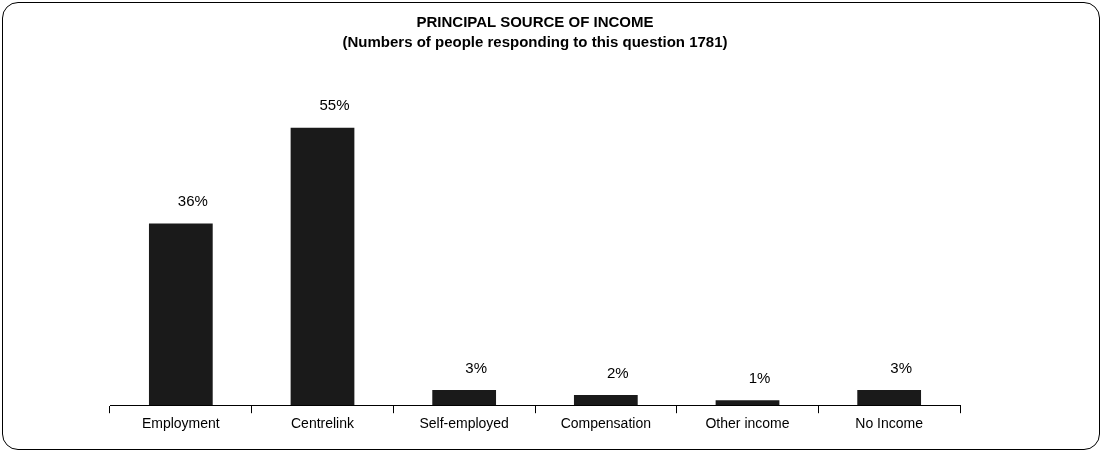 The image size is (1103, 452). What do you see at coordinates (192, 201) in the screenshot?
I see `data-label: 36%` at bounding box center [192, 201].